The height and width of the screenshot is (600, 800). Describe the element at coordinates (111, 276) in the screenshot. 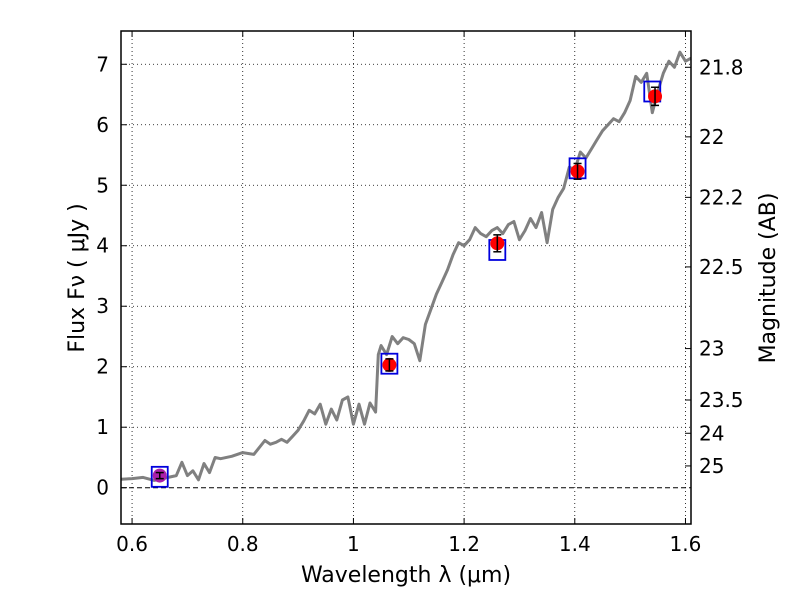

I see `y-axis-ticks: 0 1 2 3 4 5 6 7` at that location.